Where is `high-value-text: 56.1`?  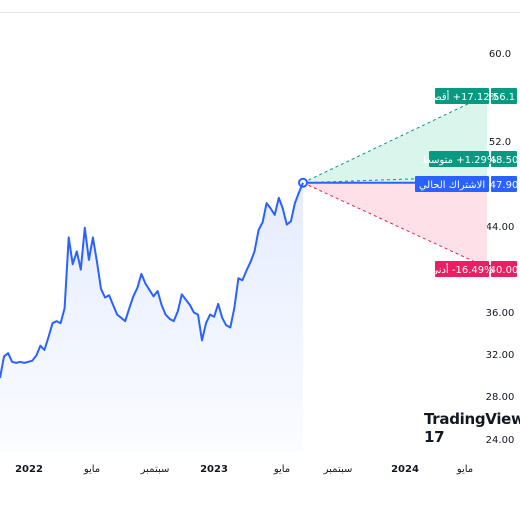 high-value-text: 56.1 is located at coordinates (504, 97).